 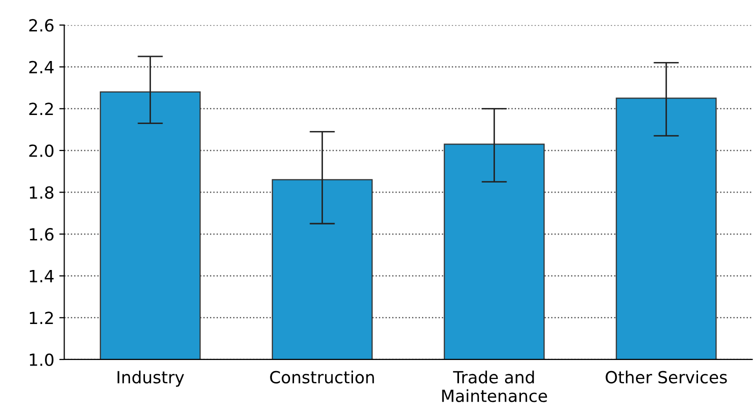 I want to click on y-tick-label: 1.2, so click(x=41, y=318).